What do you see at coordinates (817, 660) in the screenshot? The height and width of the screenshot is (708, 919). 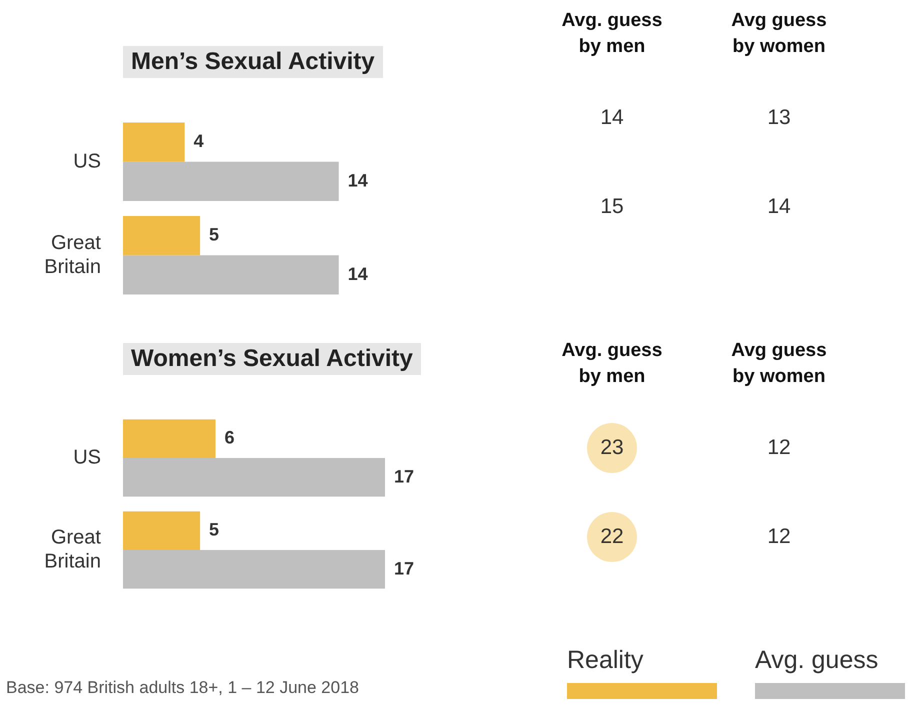 I see `text: Avg. guess` at bounding box center [817, 660].